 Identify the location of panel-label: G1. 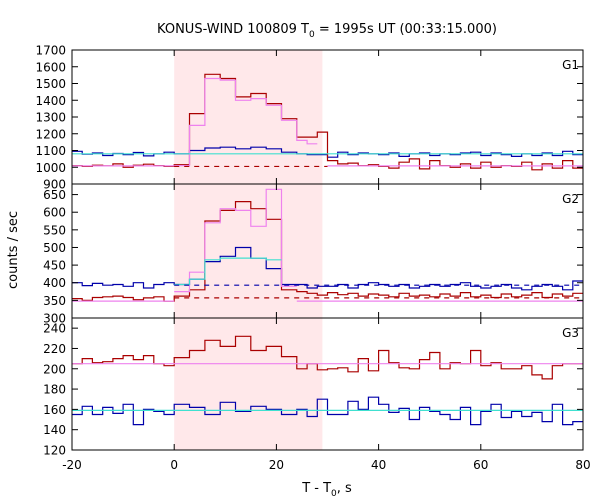
(570, 65).